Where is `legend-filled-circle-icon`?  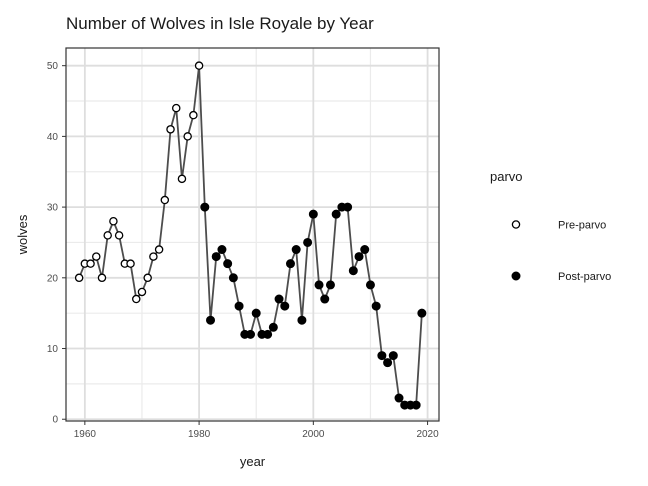
legend-filled-circle-icon is located at coordinates (516, 276).